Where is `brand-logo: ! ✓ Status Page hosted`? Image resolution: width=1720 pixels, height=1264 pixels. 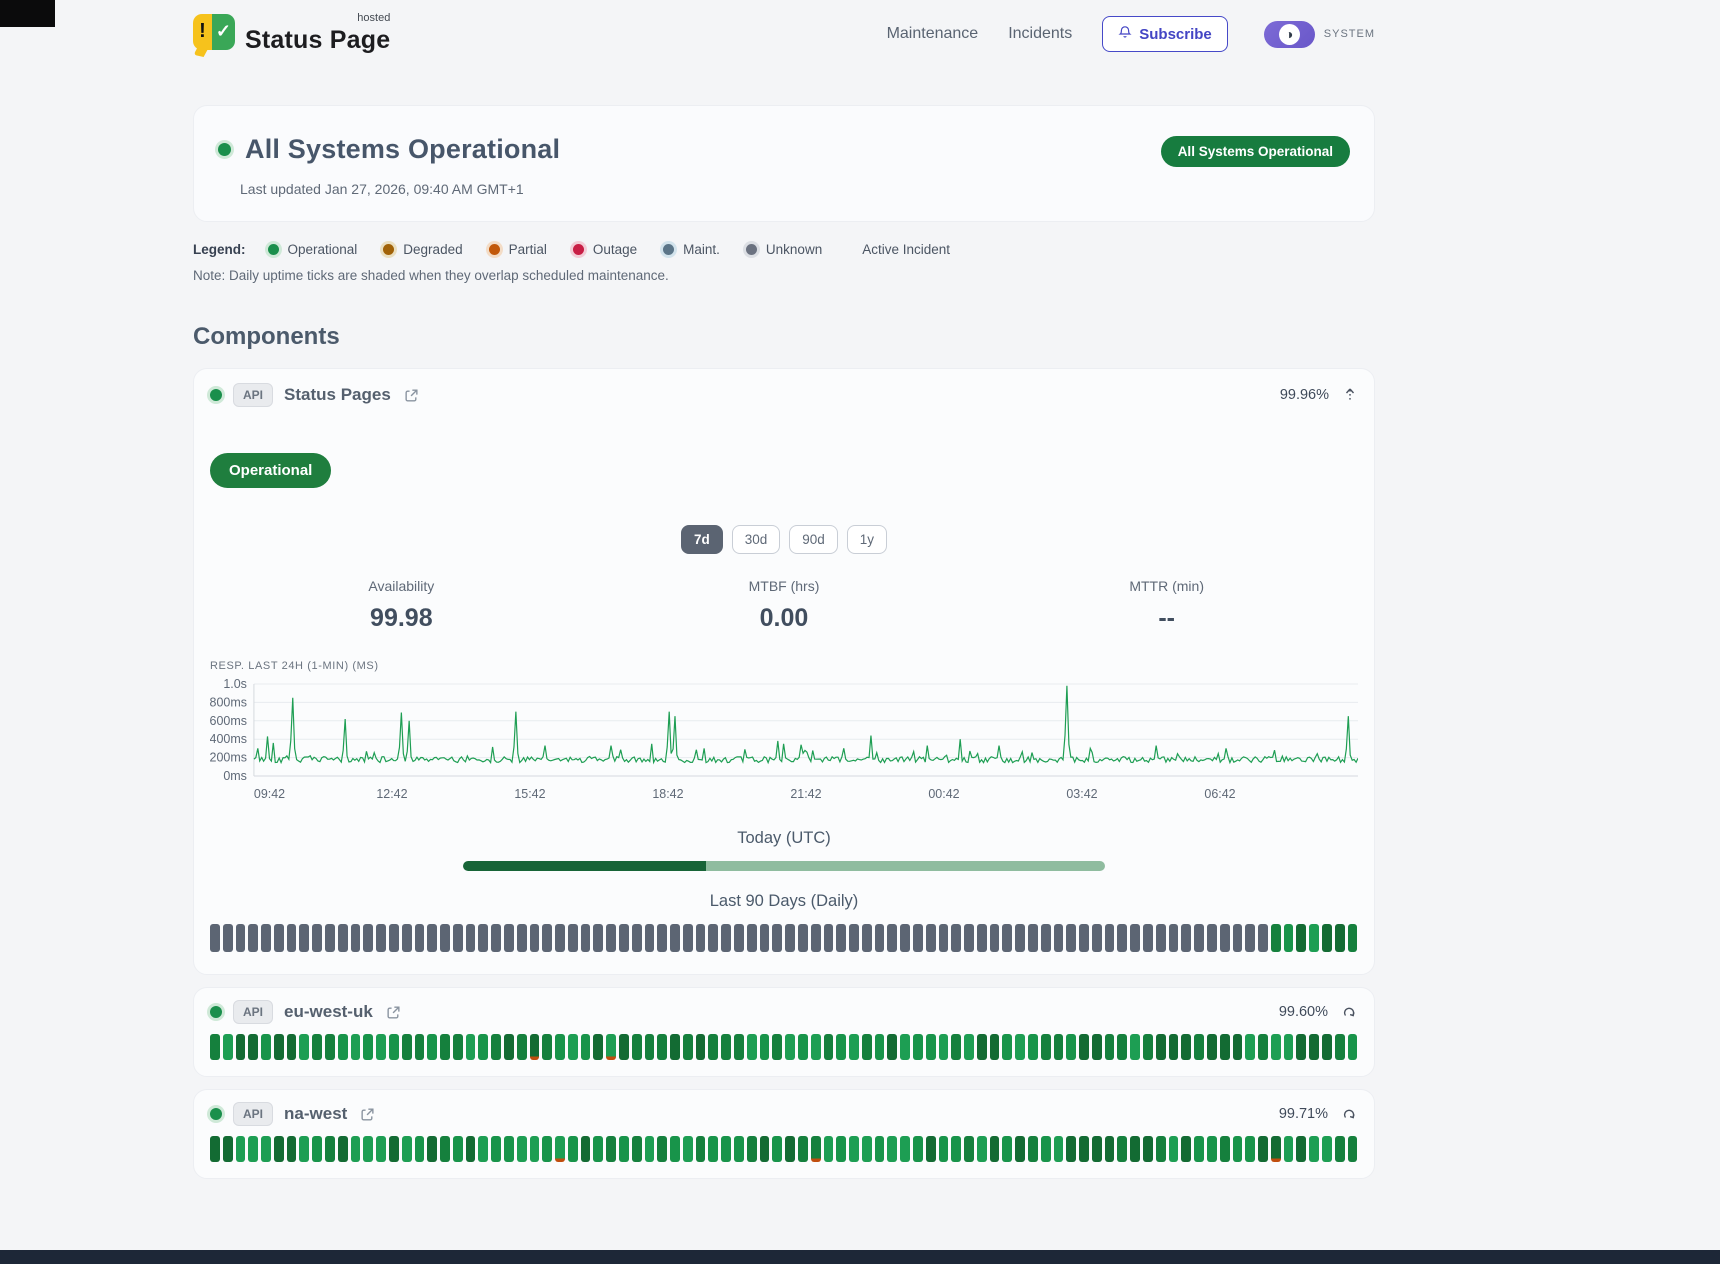 brand-logo: ! ✓ Status Page hosted is located at coordinates (291, 34).